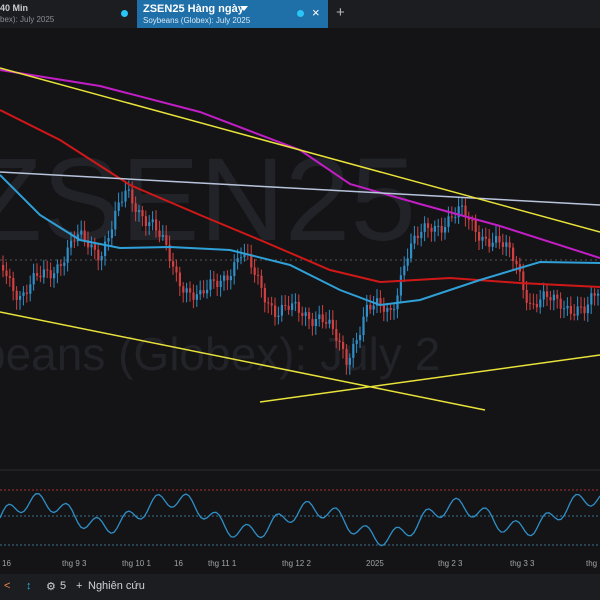  What do you see at coordinates (116, 586) in the screenshot?
I see `research-button: Nghiên cứu` at bounding box center [116, 586].